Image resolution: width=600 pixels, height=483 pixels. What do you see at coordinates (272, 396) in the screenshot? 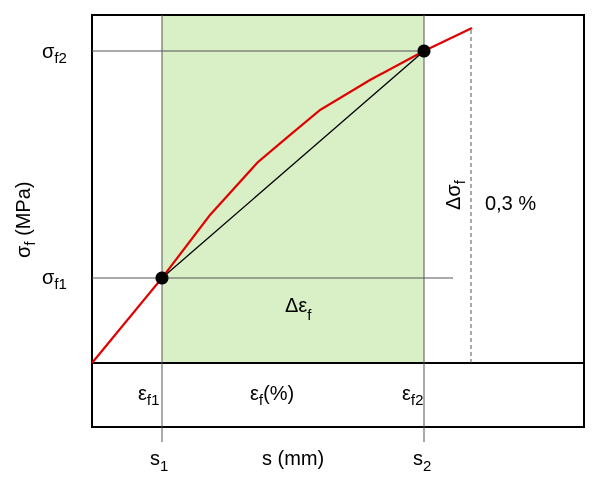
I see `label-eps-axis: εf(%)` at bounding box center [272, 396].